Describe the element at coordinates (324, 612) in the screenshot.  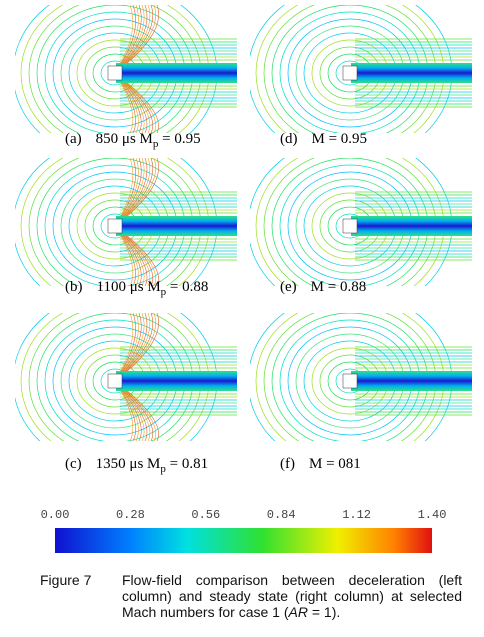
I see `caption-text-b: = 1).` at that location.